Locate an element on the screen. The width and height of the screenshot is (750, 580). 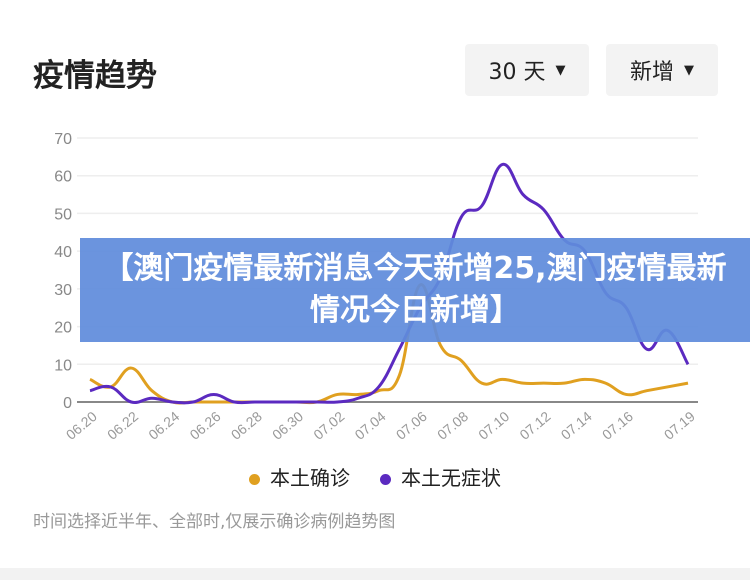
x-tick-label: 07.04 is located at coordinates (369, 425).